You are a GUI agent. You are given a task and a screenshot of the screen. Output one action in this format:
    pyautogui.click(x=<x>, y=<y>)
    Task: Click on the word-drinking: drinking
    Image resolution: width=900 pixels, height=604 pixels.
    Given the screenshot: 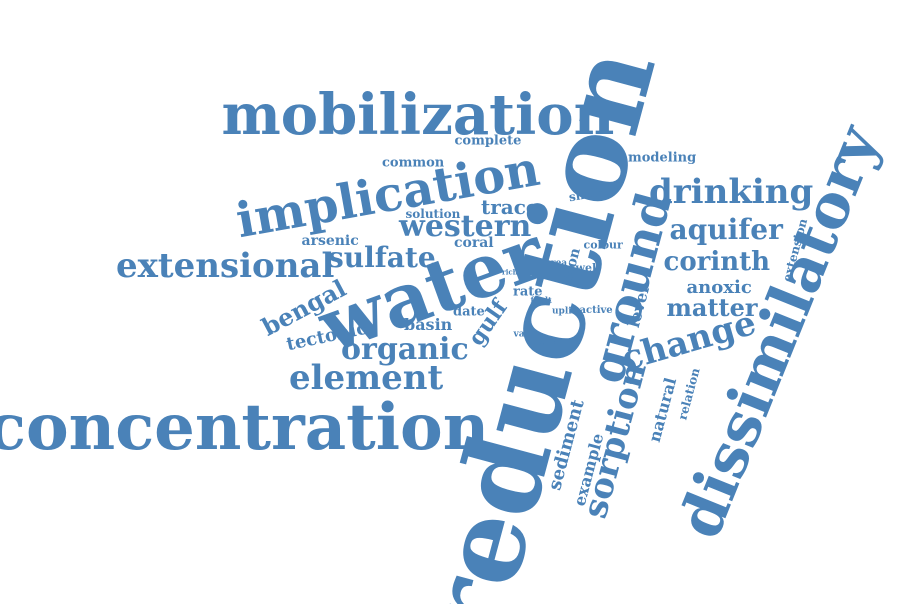 What is the action you would take?
    pyautogui.click(x=731, y=192)
    